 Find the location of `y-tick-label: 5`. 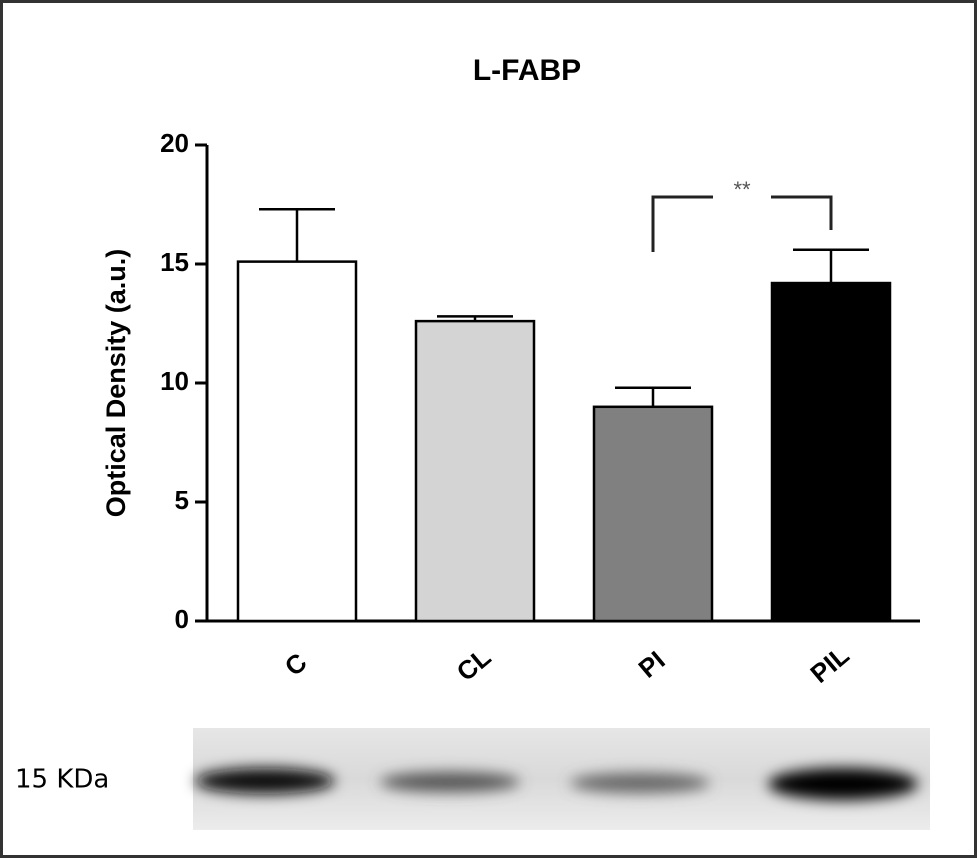

y-tick-label: 5 is located at coordinates (182, 500).